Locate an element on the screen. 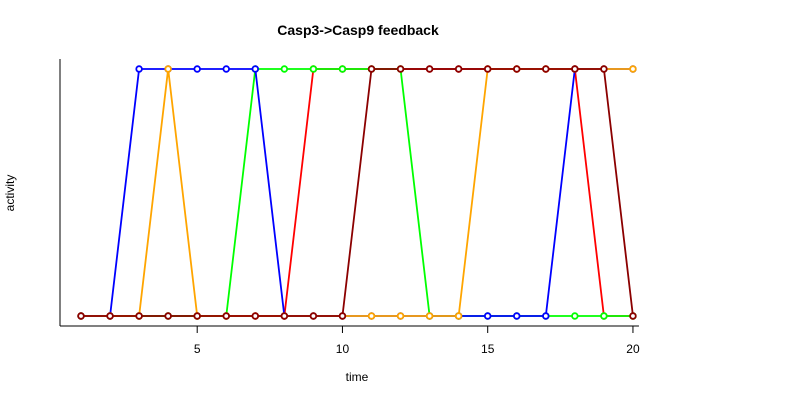 The height and width of the screenshot is (400, 800). x-tick-label: 10 is located at coordinates (343, 349).